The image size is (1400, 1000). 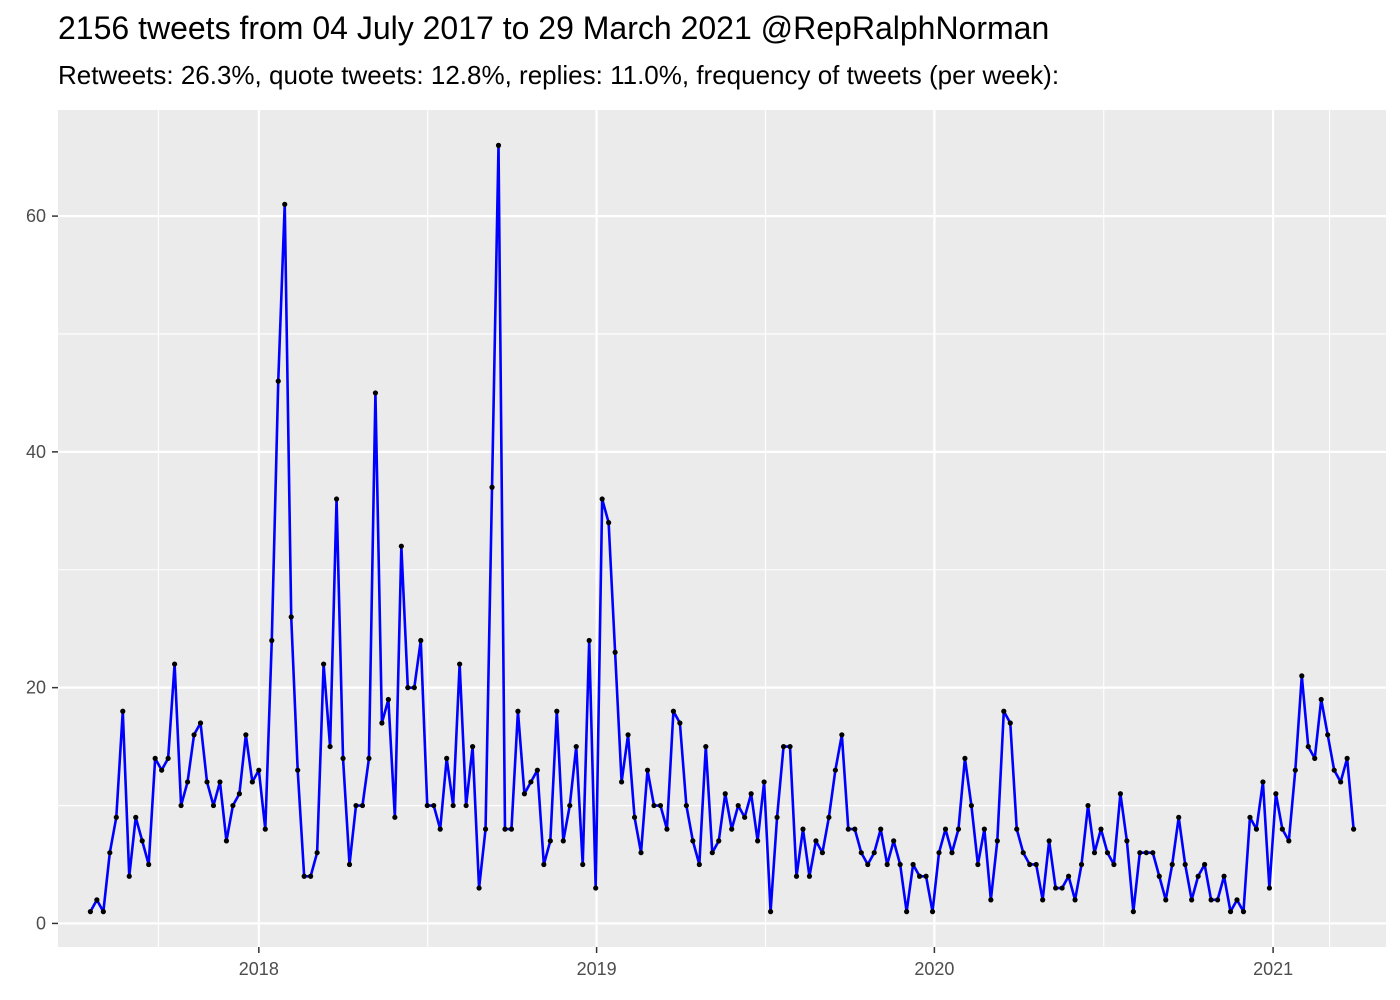 What do you see at coordinates (934, 969) in the screenshot?
I see `x-tick-label: 2020` at bounding box center [934, 969].